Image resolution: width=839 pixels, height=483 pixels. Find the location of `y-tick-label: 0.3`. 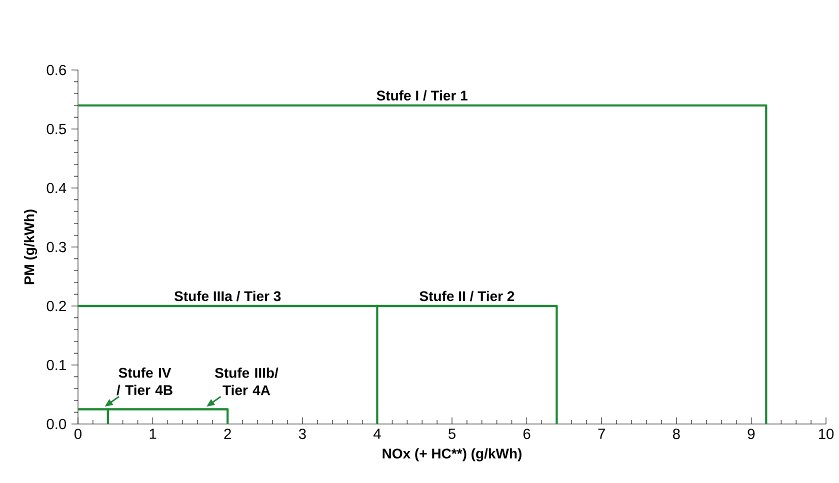

y-tick-label: 0.3 is located at coordinates (56, 247).